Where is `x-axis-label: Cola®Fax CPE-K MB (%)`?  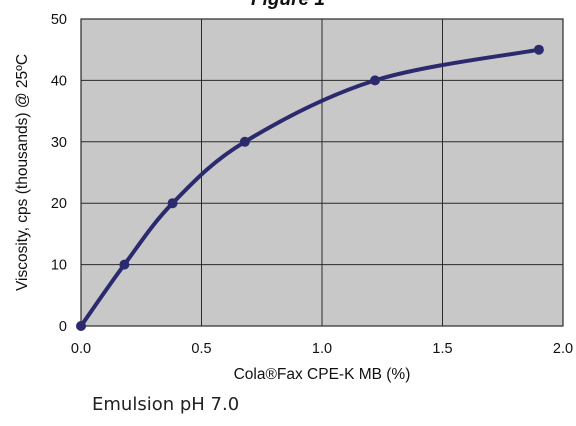
x-axis-label: Cola®Fax CPE-K MB (%) is located at coordinates (322, 374).